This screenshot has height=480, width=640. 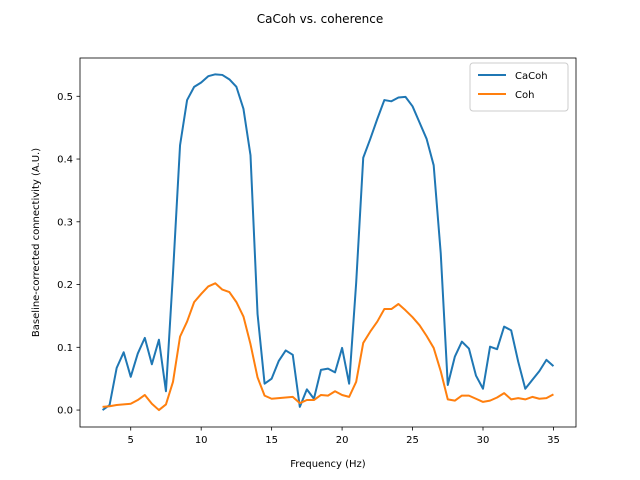 I want to click on y-tick-label: 0.2, so click(x=65, y=285).